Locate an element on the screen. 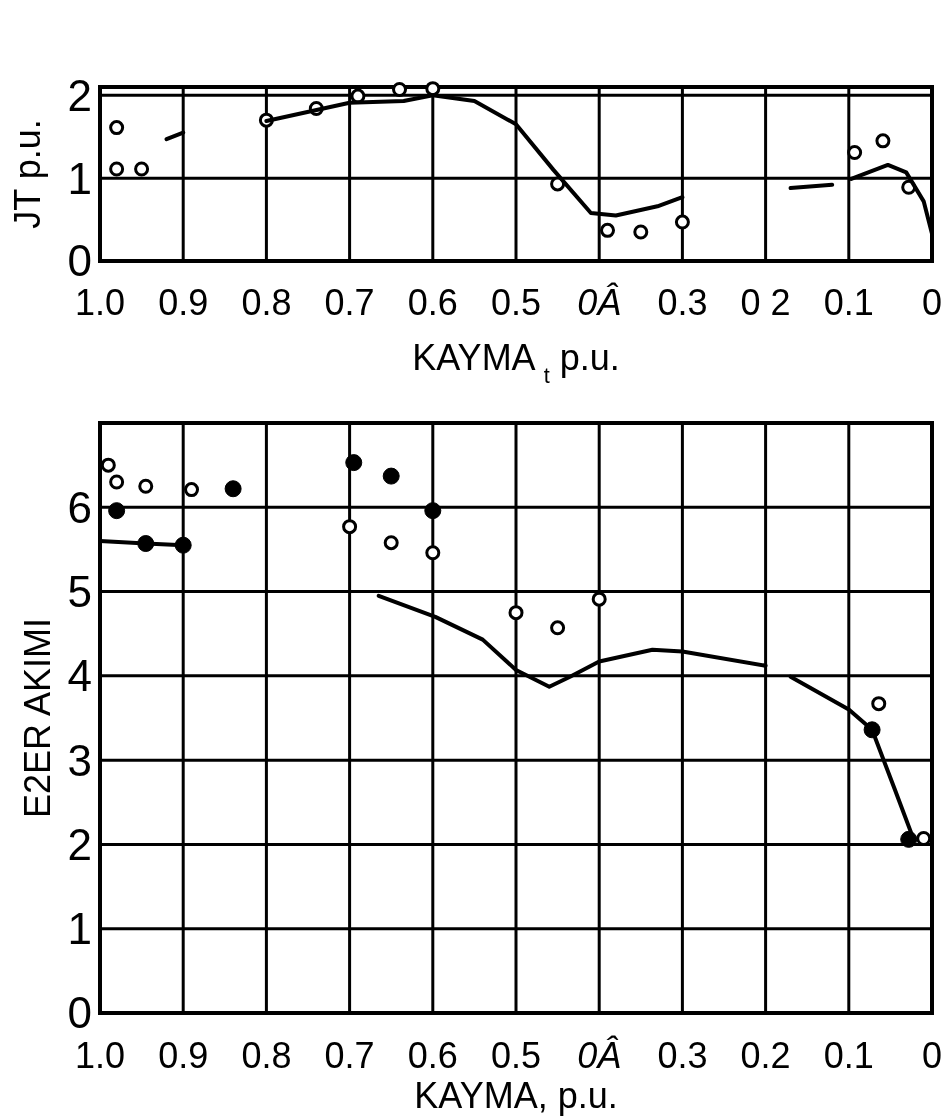 This screenshot has width=949, height=1117. y-tick-label: 0 is located at coordinates (79, 1013).